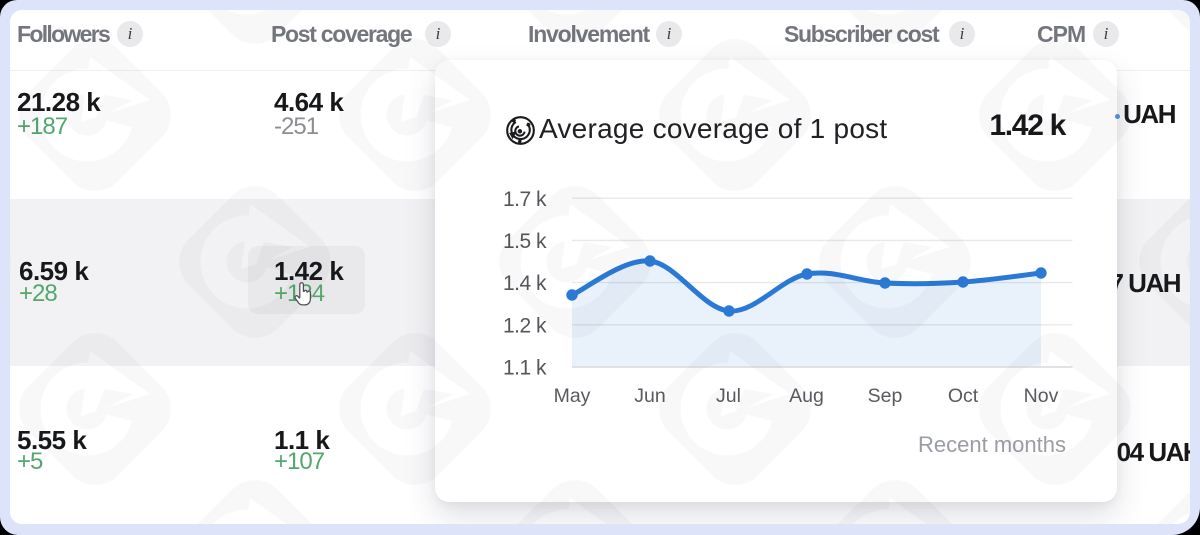  I want to click on svg-text: 1.5 k, so click(525, 241).